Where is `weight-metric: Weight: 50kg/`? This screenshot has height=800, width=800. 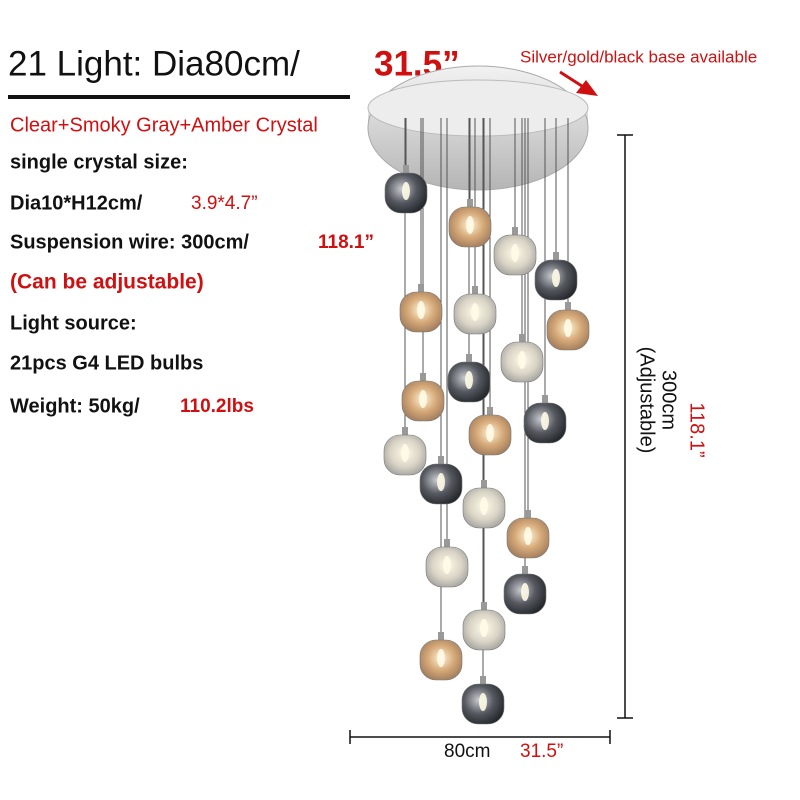 weight-metric: Weight: 50kg/ is located at coordinates (75, 406).